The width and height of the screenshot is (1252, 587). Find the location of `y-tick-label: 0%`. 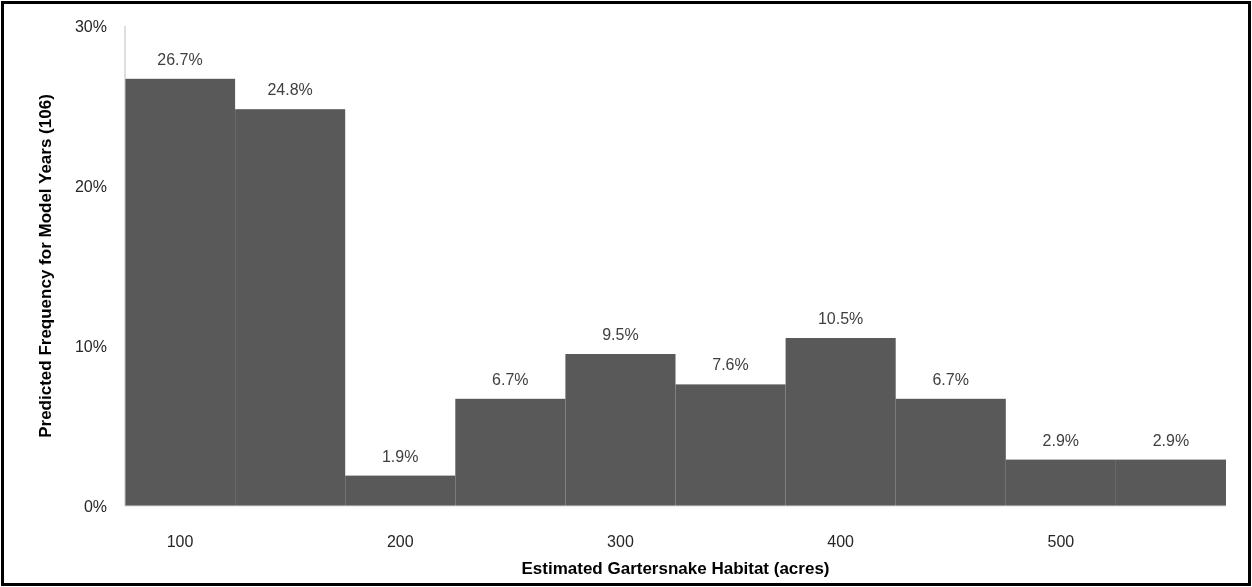

y-tick-label: 0% is located at coordinates (95, 506).